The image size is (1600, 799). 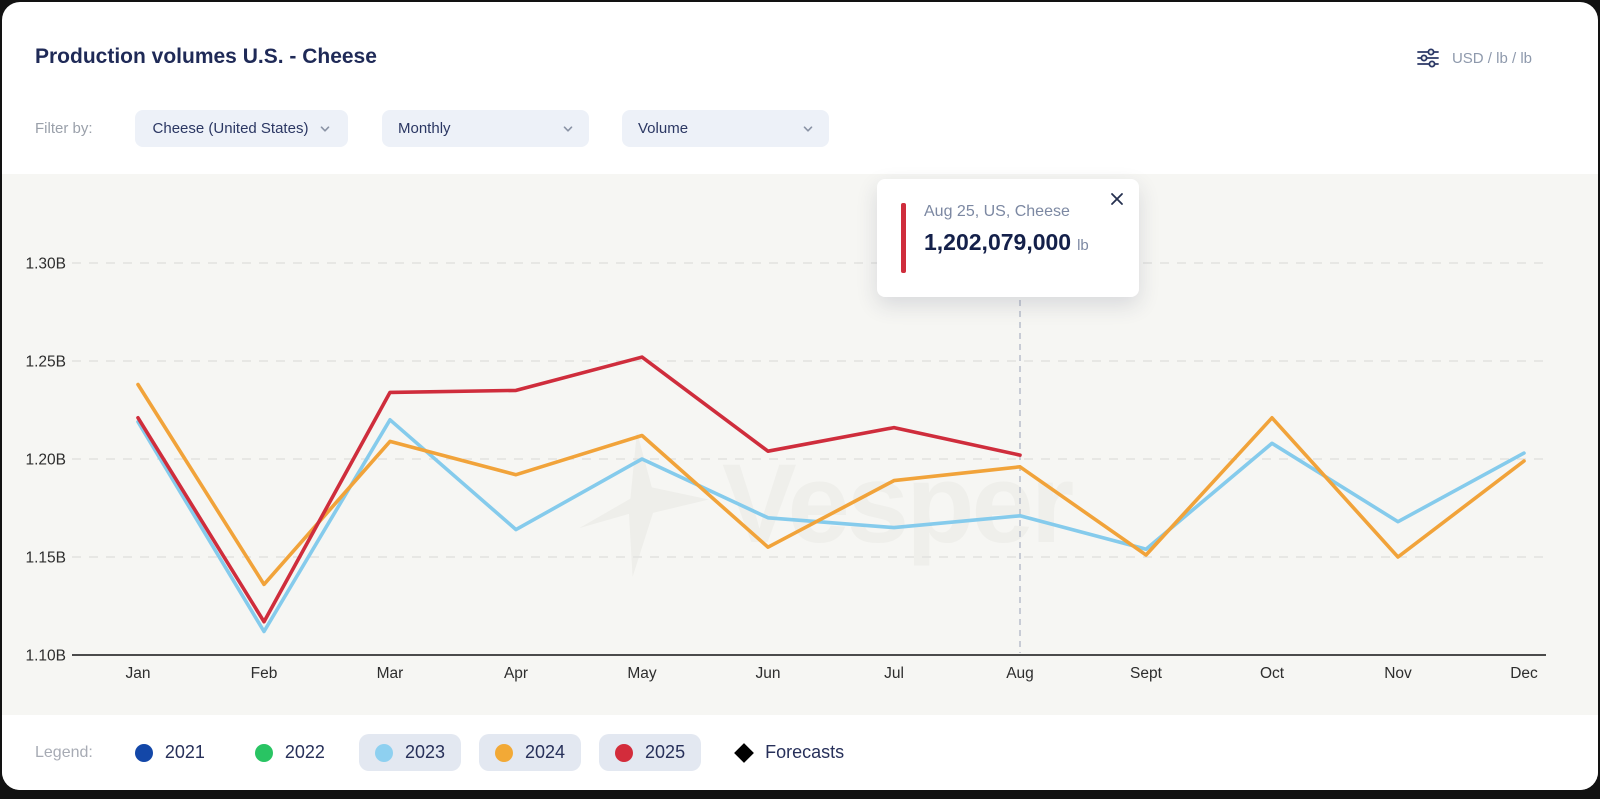 I want to click on legend-item-label: Forecasts, so click(x=805, y=752).